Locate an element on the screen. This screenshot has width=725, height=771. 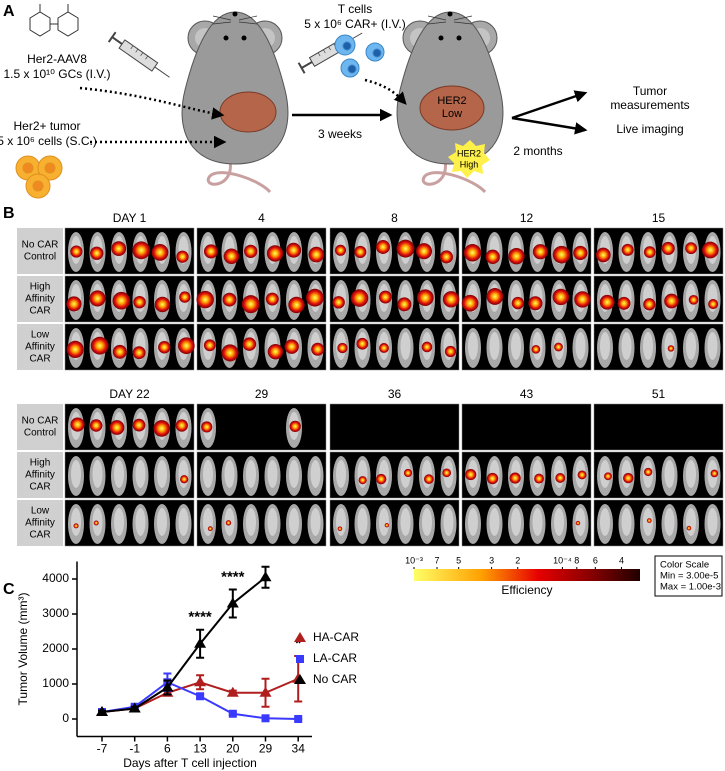
tumor-cells is located at coordinates (39, 177).